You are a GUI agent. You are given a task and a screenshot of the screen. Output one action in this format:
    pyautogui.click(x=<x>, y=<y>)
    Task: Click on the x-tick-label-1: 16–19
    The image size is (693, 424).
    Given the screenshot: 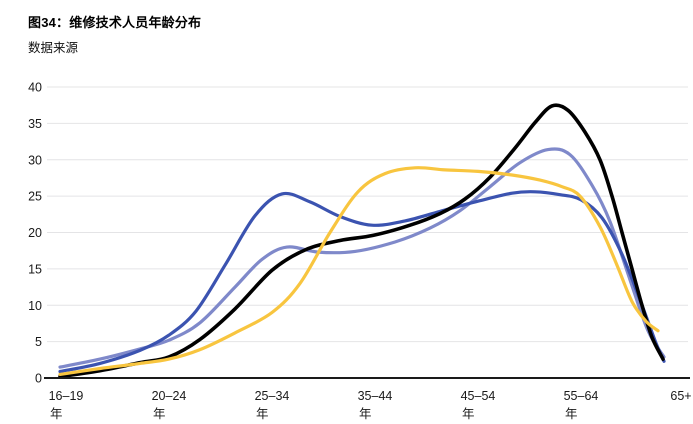 What is the action you would take?
    pyautogui.click(x=66, y=396)
    